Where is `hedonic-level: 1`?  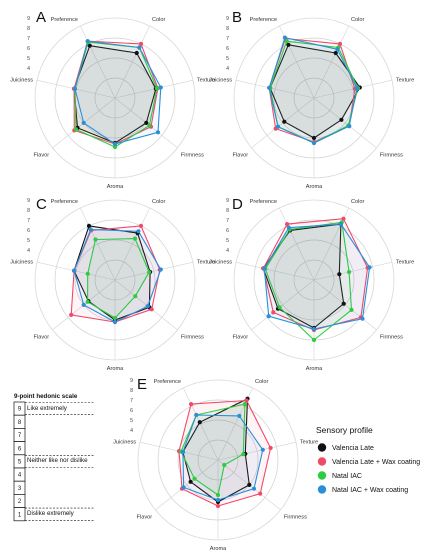
hedonic-level: 1 is located at coordinates (20, 515).